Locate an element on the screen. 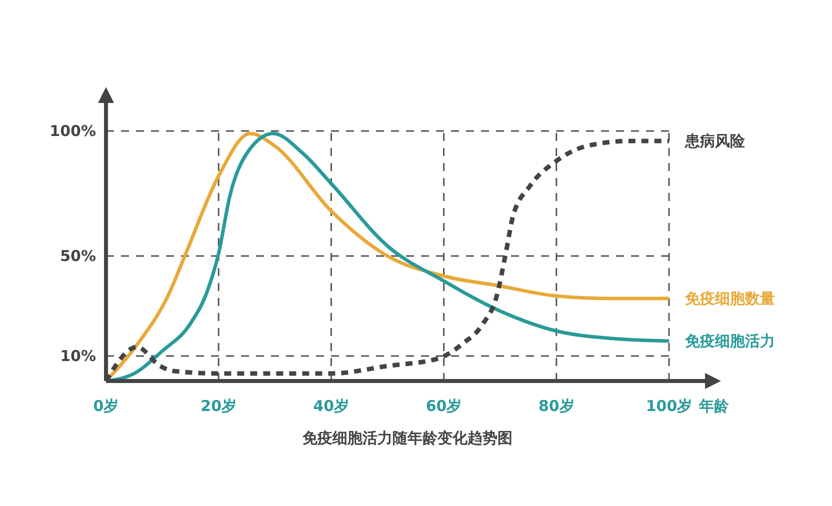 The image size is (832, 506). x-tick-label: 60岁 is located at coordinates (444, 406).